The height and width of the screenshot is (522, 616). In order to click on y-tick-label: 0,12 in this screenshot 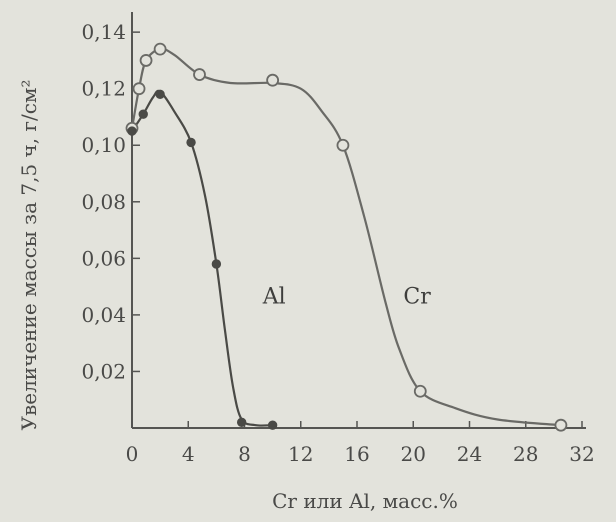, I will do `click(103, 89)`.